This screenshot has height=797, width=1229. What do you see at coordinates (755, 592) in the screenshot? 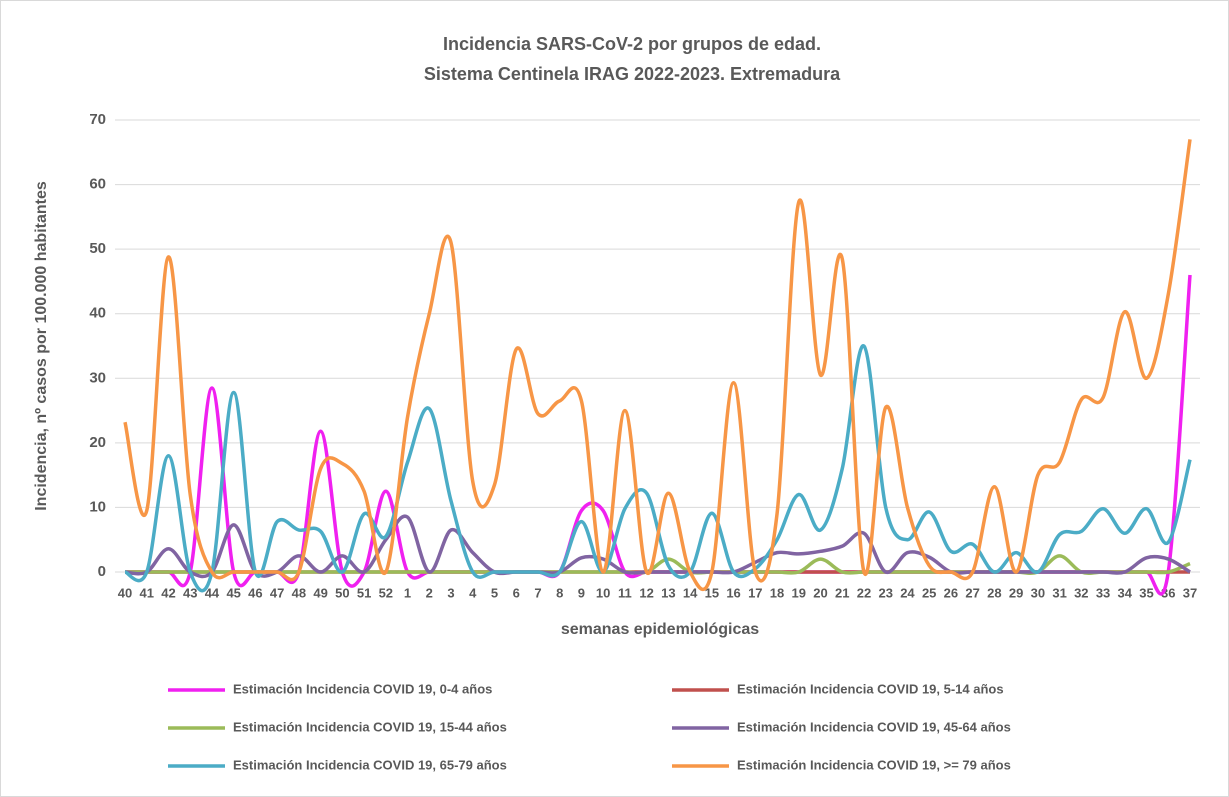
I see `x-tick-label: 17` at bounding box center [755, 592].